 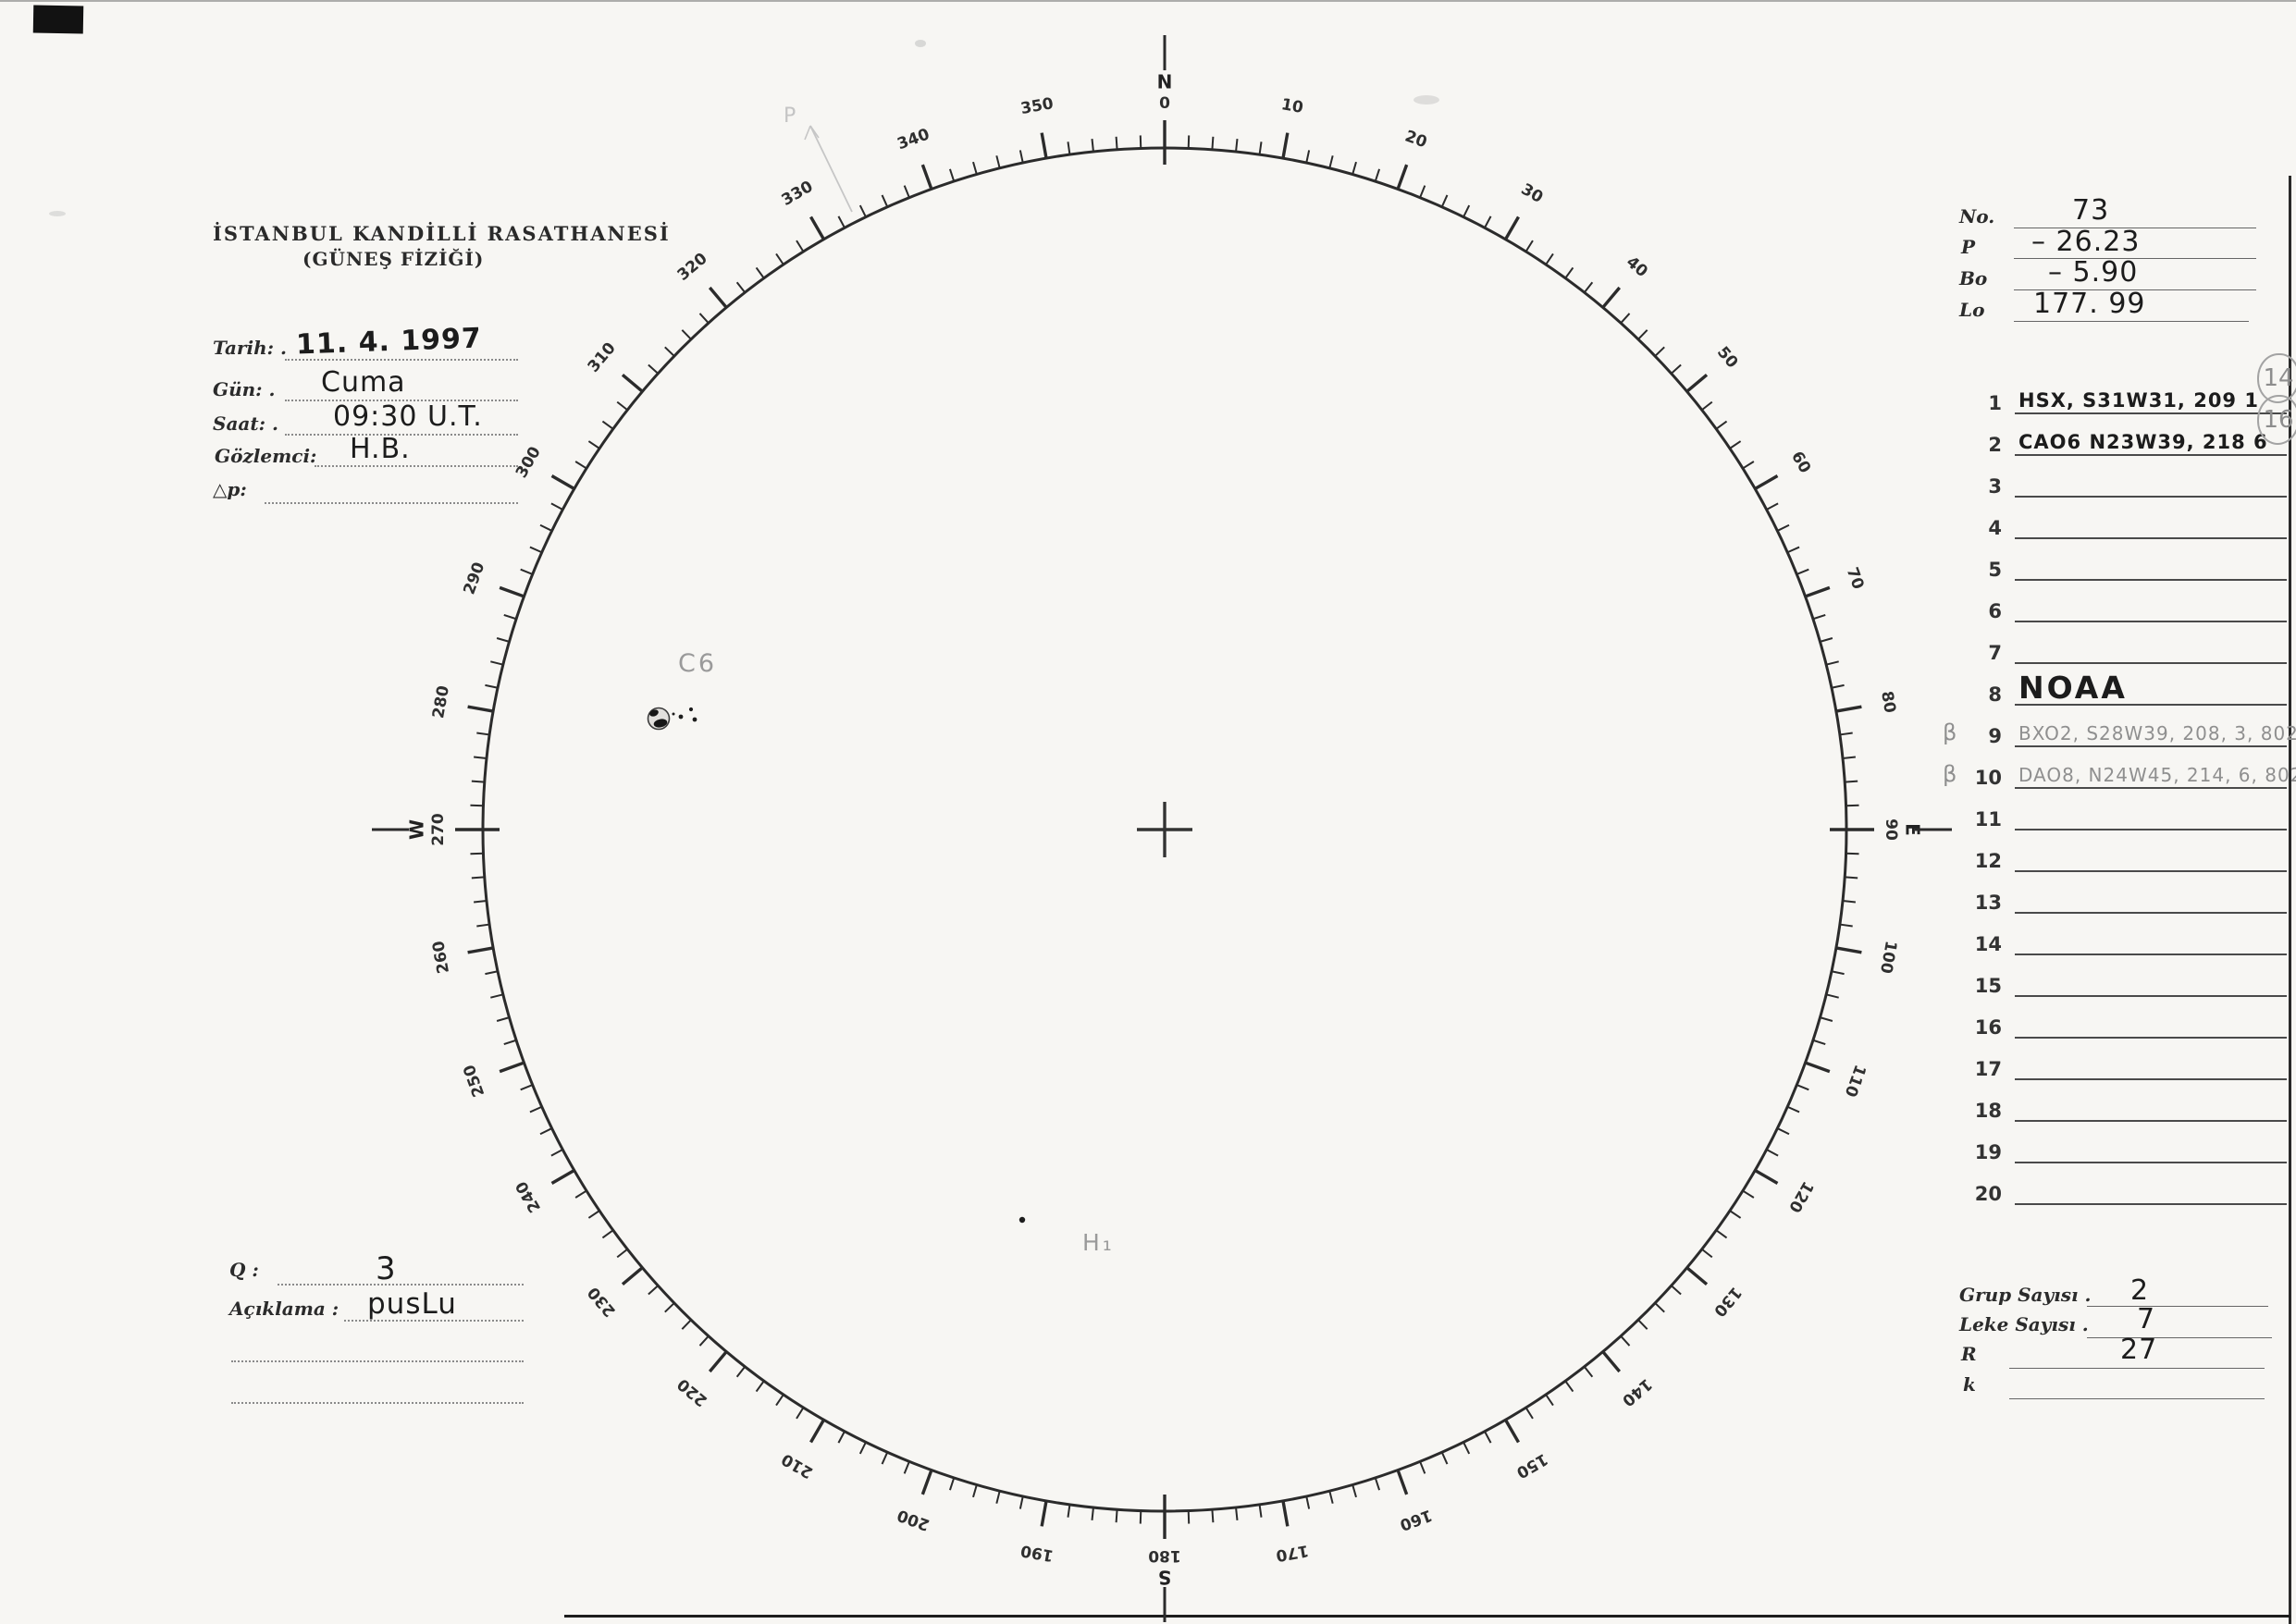 What do you see at coordinates (1727, 357) in the screenshot?
I see `degree-label: 50` at bounding box center [1727, 357].